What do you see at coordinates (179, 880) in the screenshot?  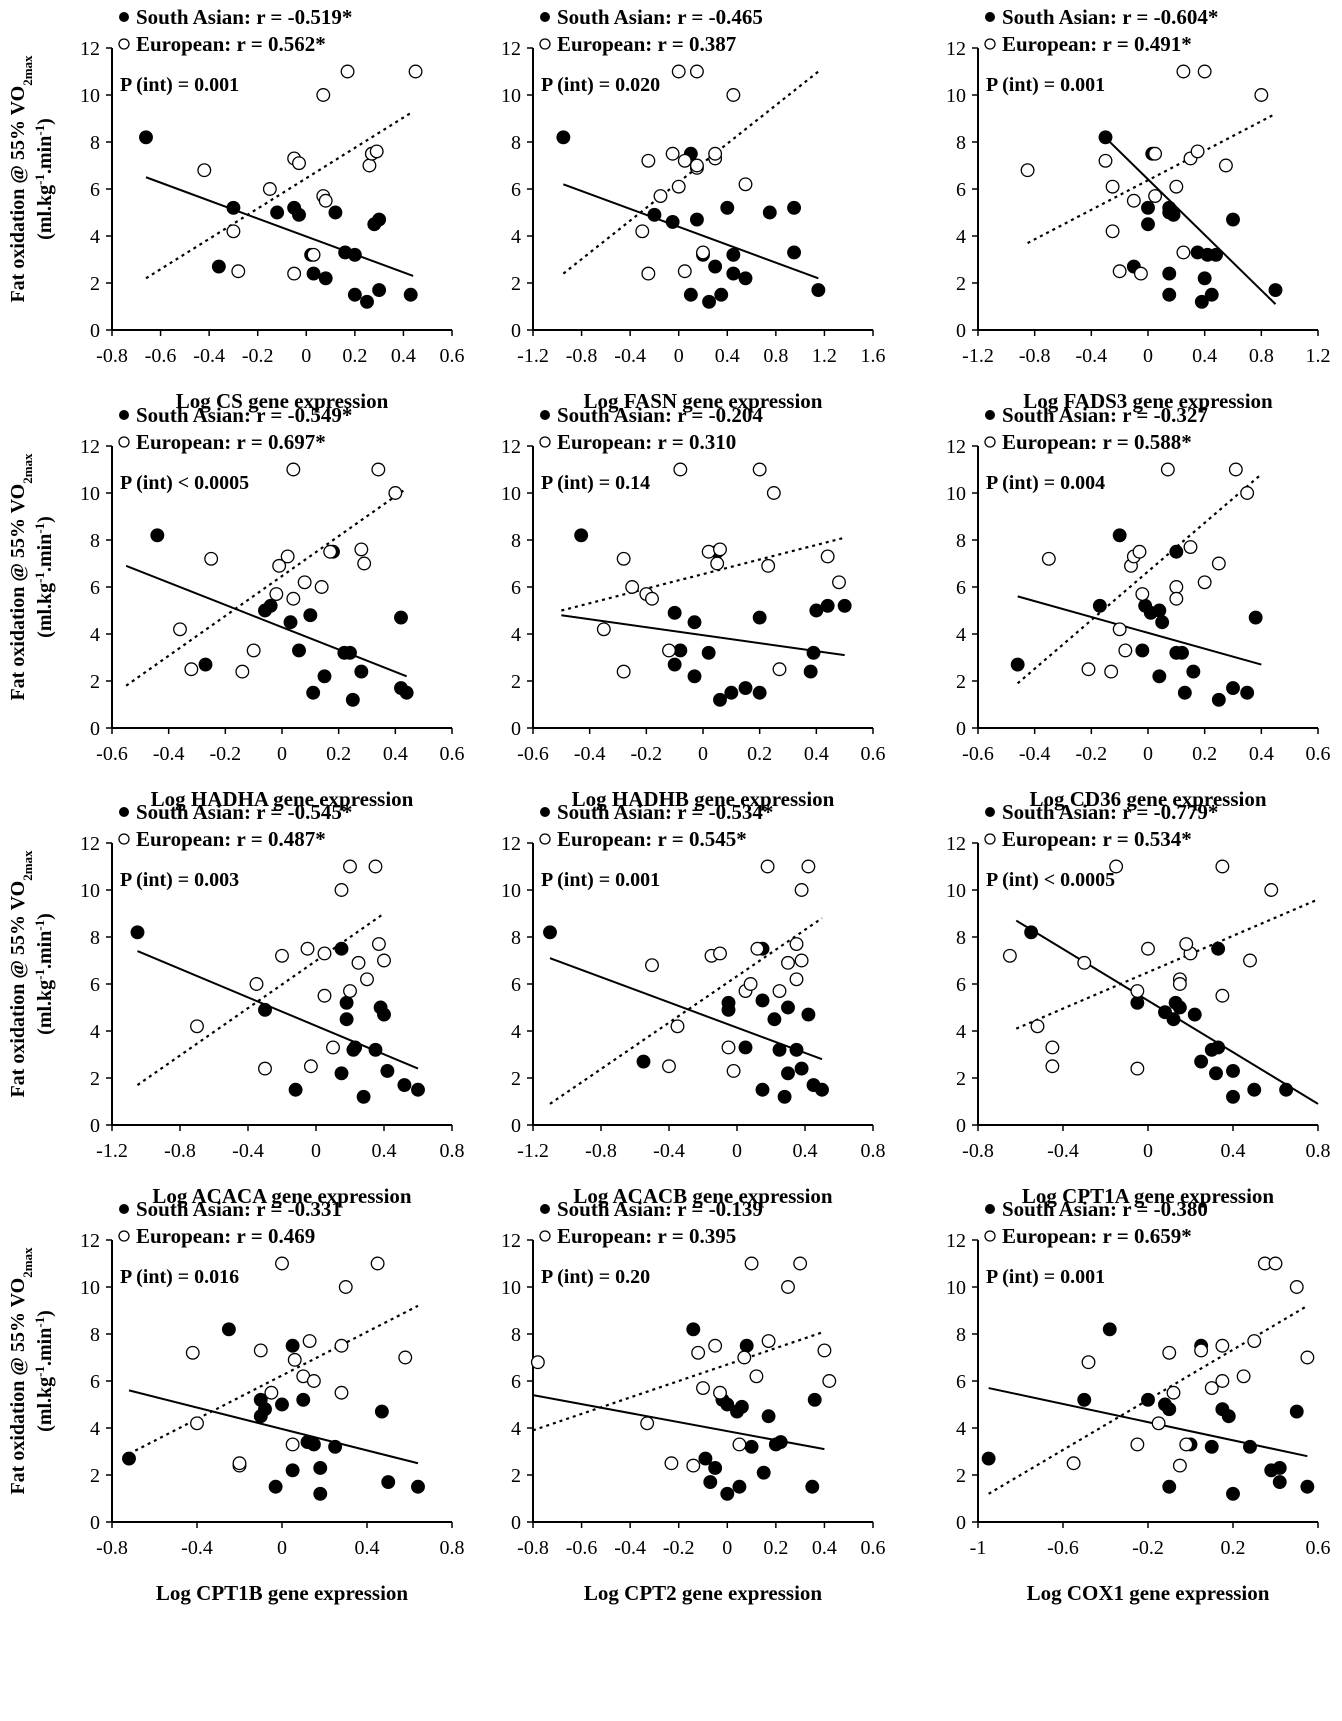 I see `p-interaction: P (int) = 0.003` at bounding box center [179, 880].